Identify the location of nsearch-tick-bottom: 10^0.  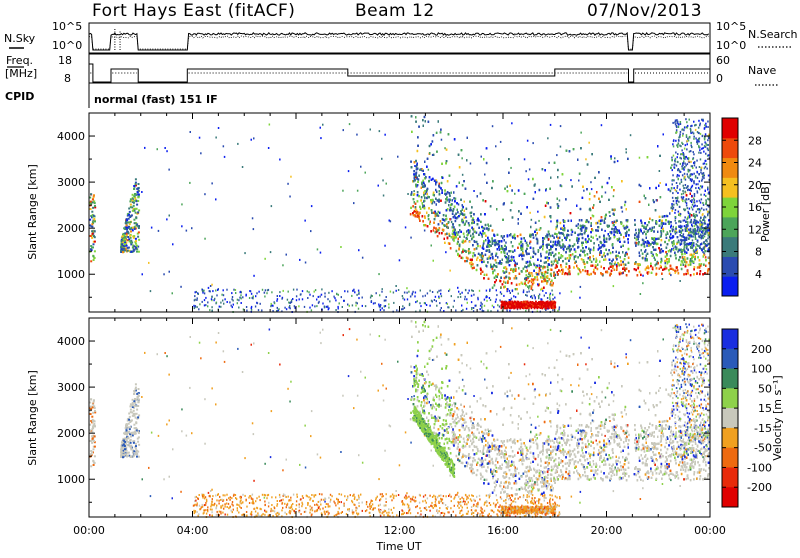
(731, 45).